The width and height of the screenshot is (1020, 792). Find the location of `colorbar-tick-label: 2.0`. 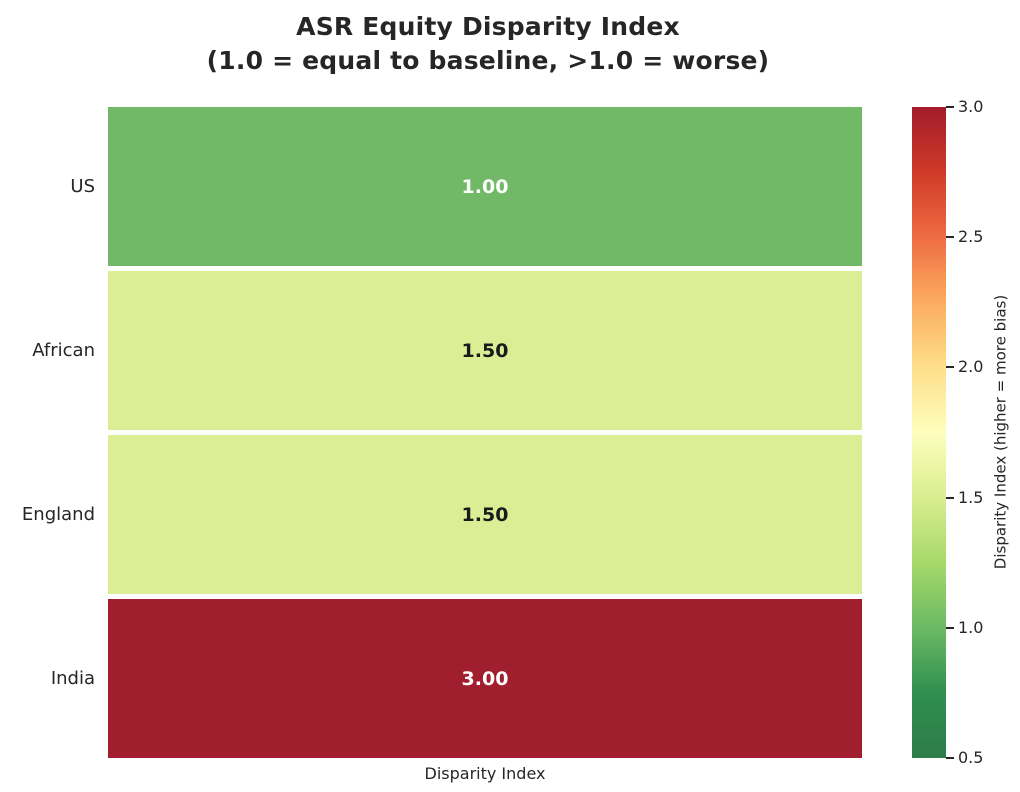

colorbar-tick-label: 2.0 is located at coordinates (971, 367).